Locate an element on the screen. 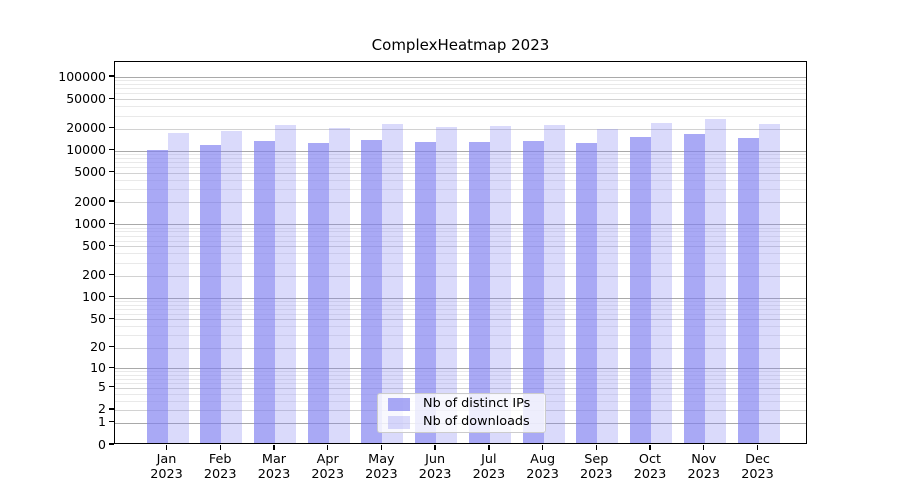 This screenshot has width=900, height=500. y-tick-label: 1 is located at coordinates (102, 422).